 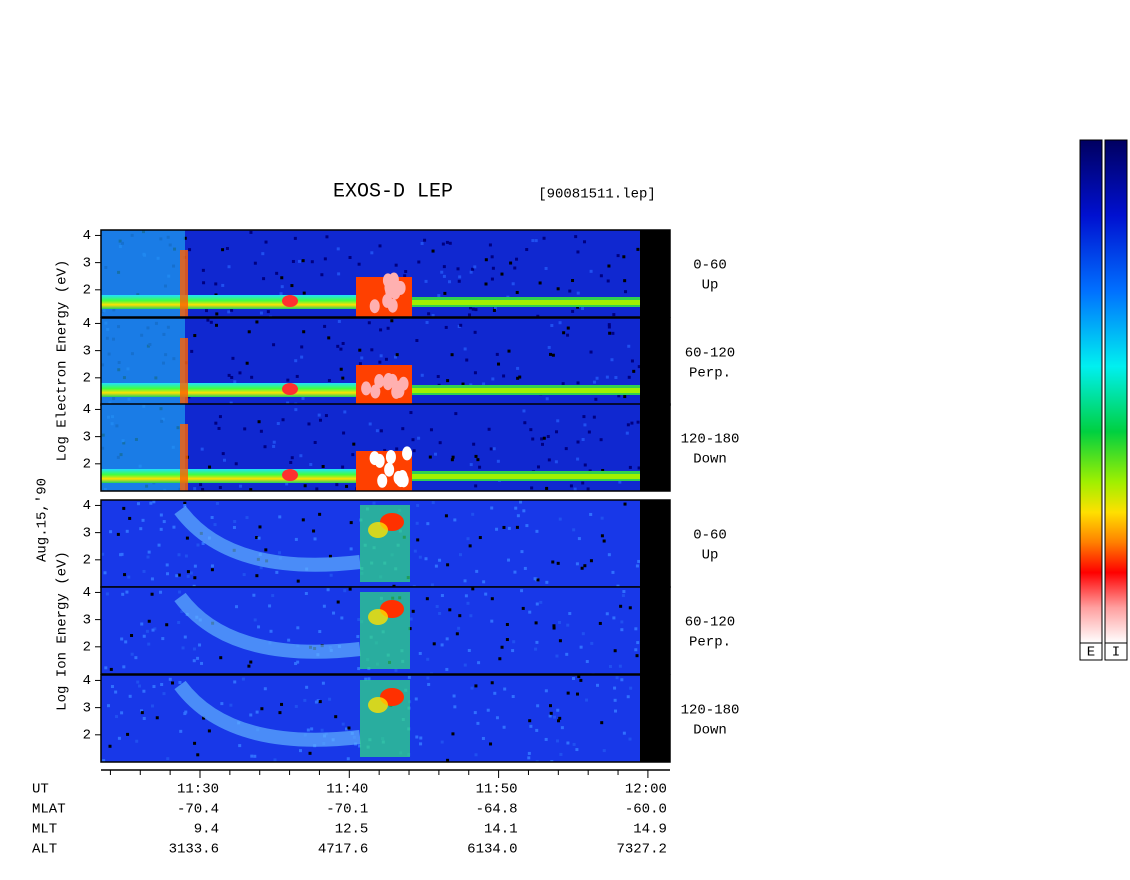 What do you see at coordinates (378, 530) in the screenshot?
I see `ion-warm` at bounding box center [378, 530].